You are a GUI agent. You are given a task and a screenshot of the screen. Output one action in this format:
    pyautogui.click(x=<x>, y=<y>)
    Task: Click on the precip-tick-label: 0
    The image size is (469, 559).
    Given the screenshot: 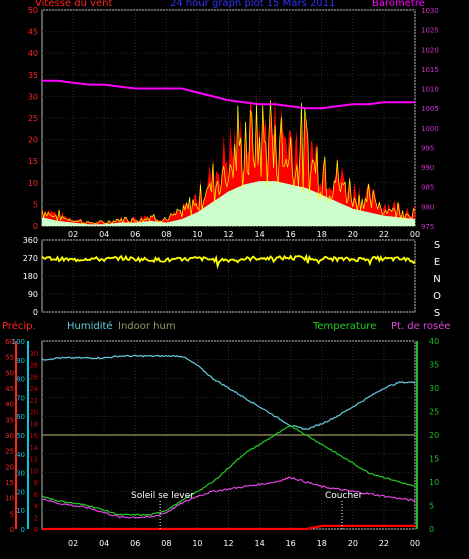 What is the action you would take?
    pyautogui.click(x=12, y=530)
    